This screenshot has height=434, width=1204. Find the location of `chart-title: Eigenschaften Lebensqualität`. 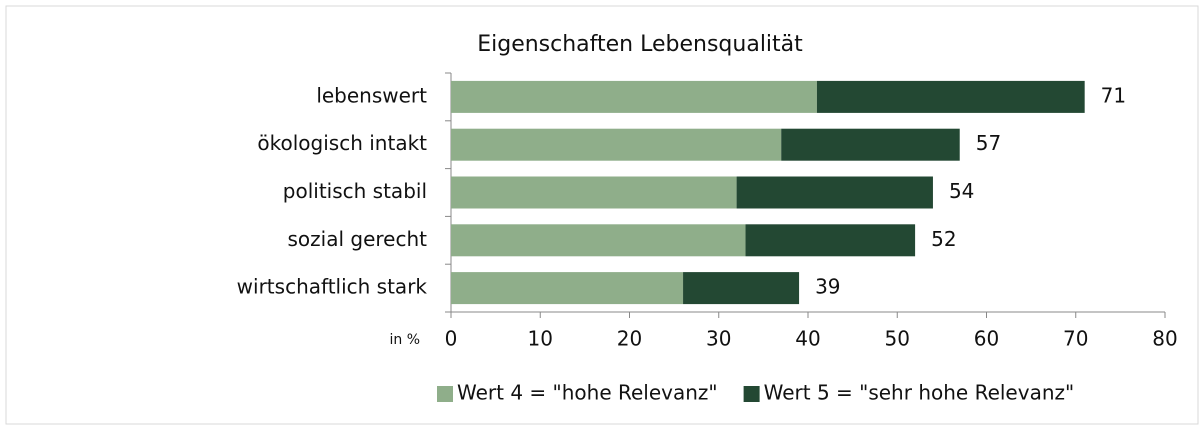

chart-title: Eigenschaften Lebensqualität is located at coordinates (640, 44).